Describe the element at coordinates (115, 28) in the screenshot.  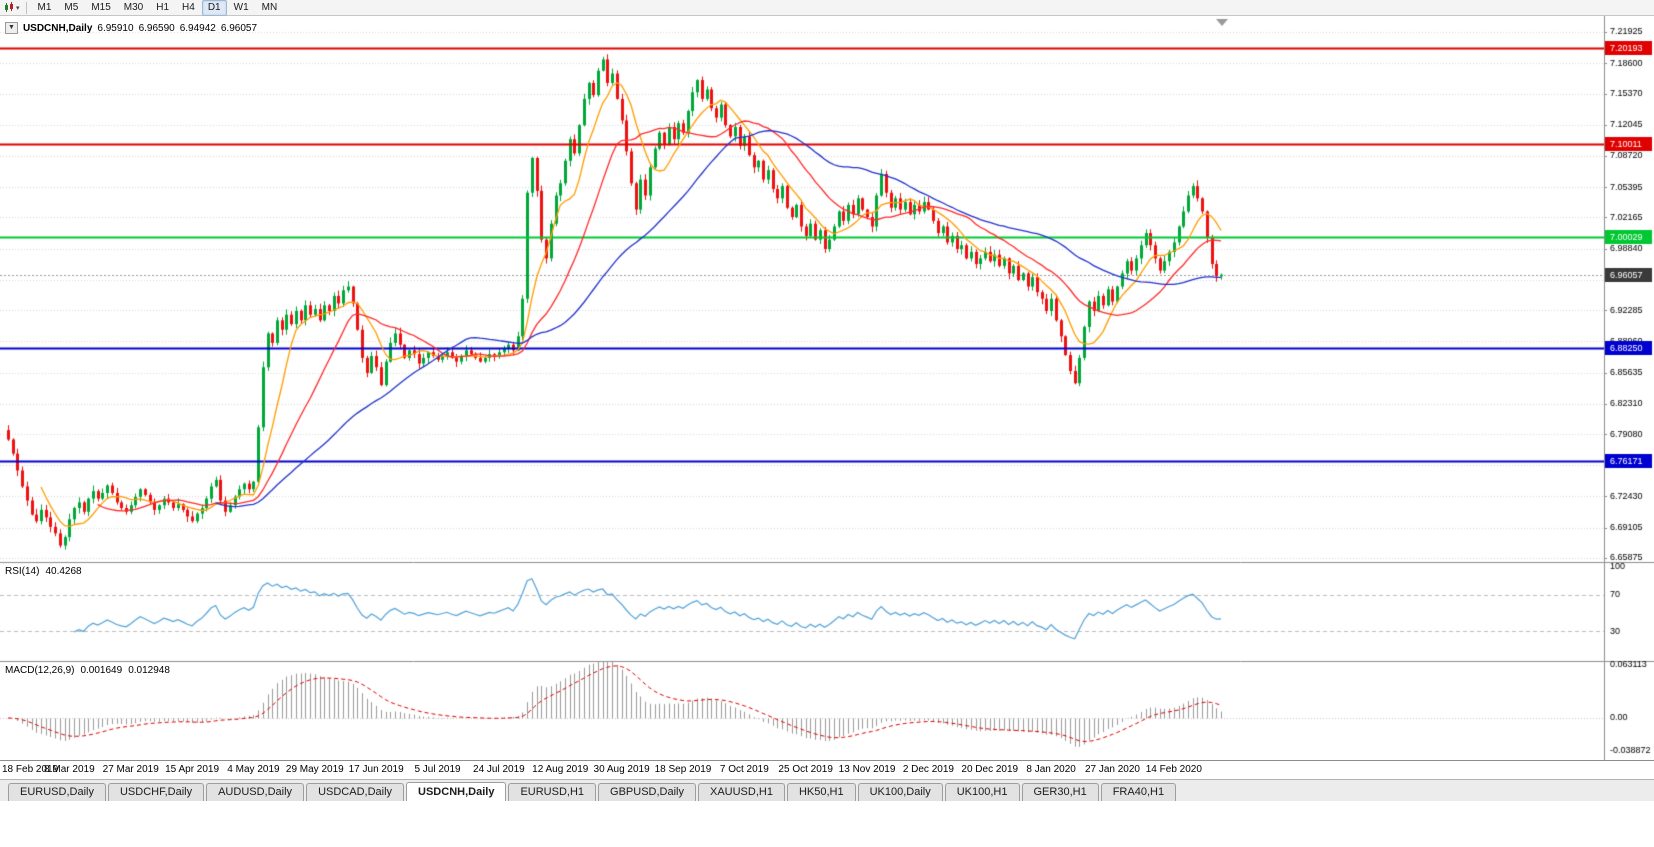
I see `price-open: 6.95910` at that location.